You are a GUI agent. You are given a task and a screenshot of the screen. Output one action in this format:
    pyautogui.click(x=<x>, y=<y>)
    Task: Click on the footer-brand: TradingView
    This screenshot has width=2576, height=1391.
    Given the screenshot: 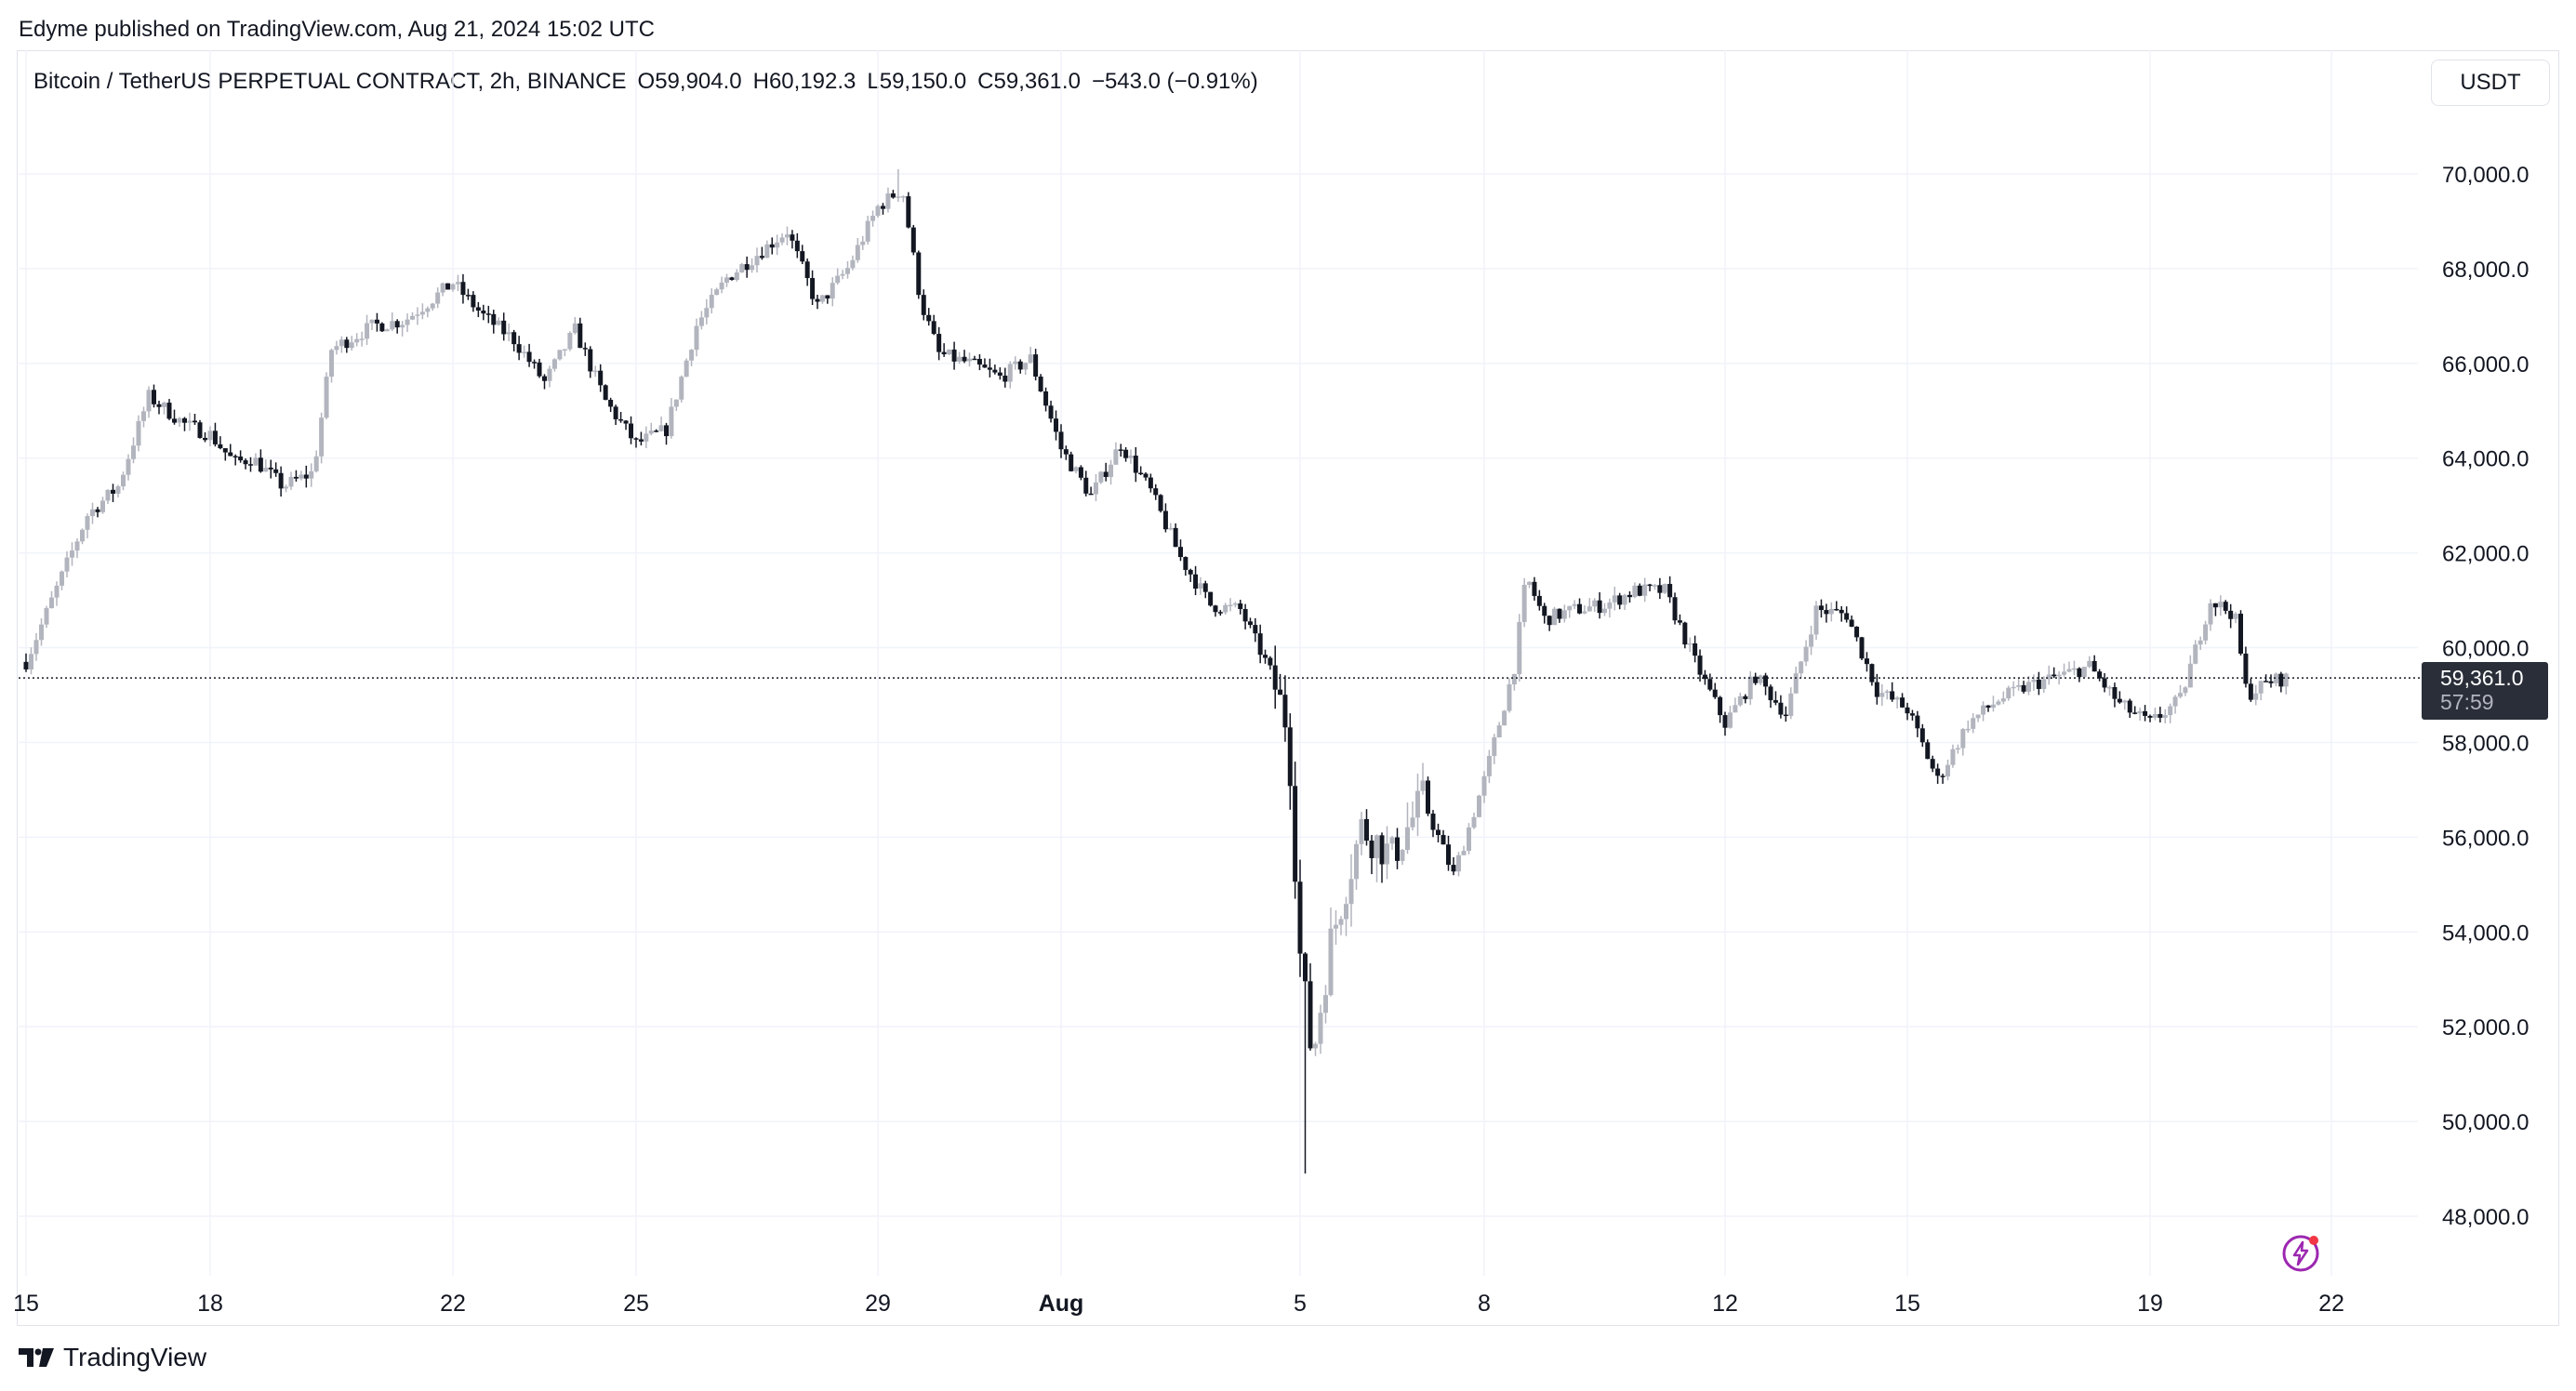 What is the action you would take?
    pyautogui.click(x=135, y=1357)
    